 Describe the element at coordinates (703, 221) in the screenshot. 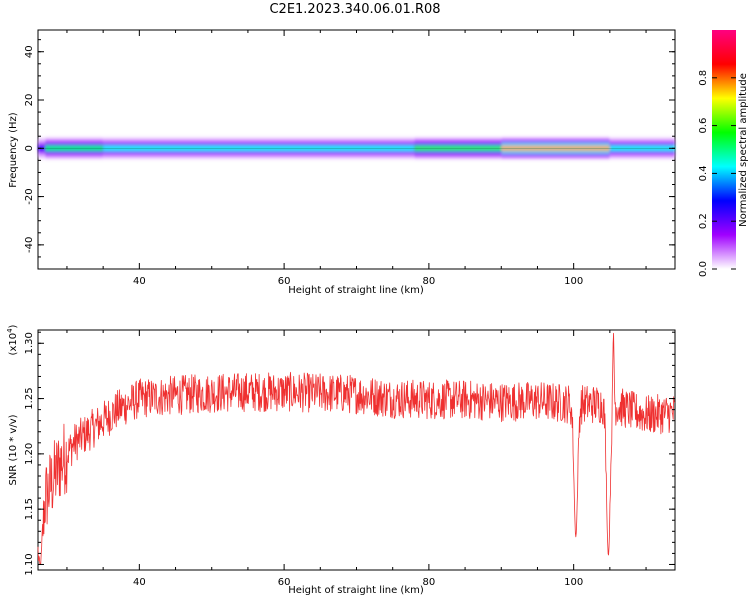

I see `colorbar-tick-label: 0.2` at that location.